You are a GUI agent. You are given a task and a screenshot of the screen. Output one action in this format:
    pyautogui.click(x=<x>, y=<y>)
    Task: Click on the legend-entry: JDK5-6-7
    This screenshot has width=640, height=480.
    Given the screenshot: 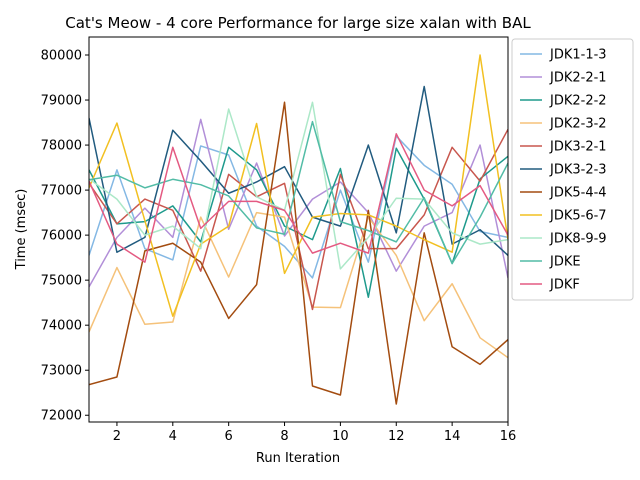 What is the action you would take?
    pyautogui.click(x=578, y=216)
    